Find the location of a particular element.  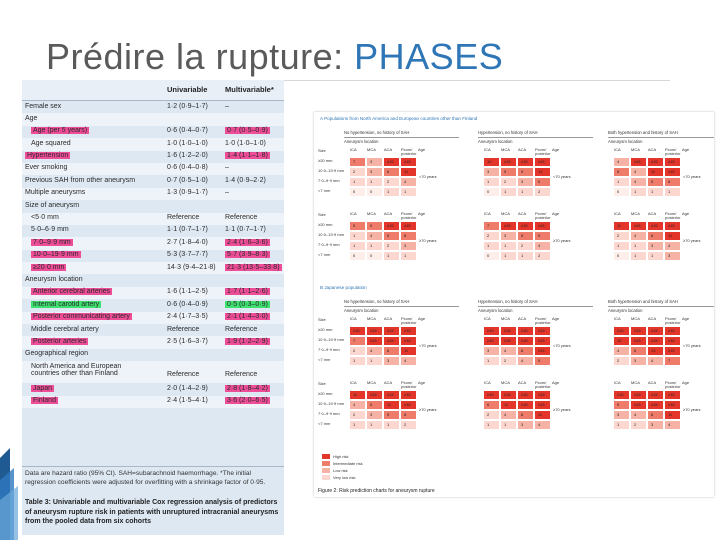

group-title: Hypertension, no history of SAH is located at coordinates (508, 301).